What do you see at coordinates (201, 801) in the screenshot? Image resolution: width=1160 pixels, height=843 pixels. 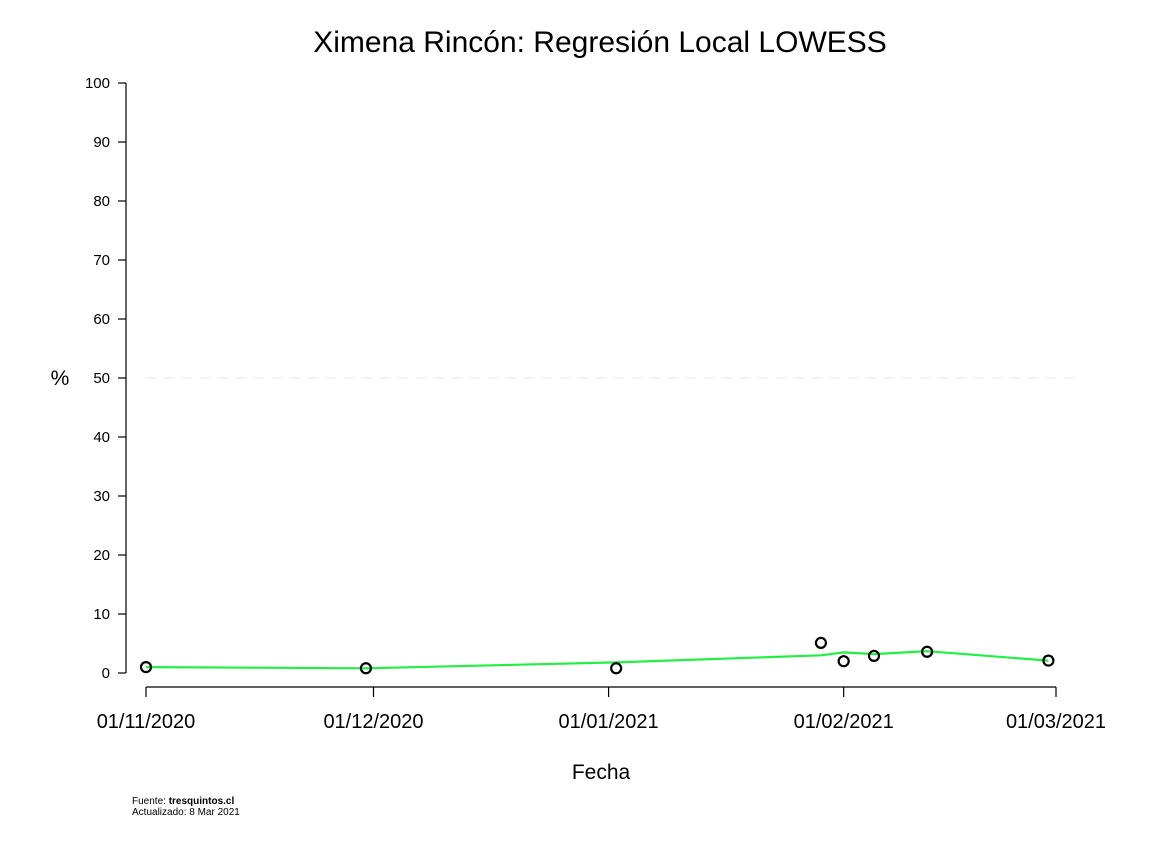 I see `source-name: tresquintos.cl` at bounding box center [201, 801].